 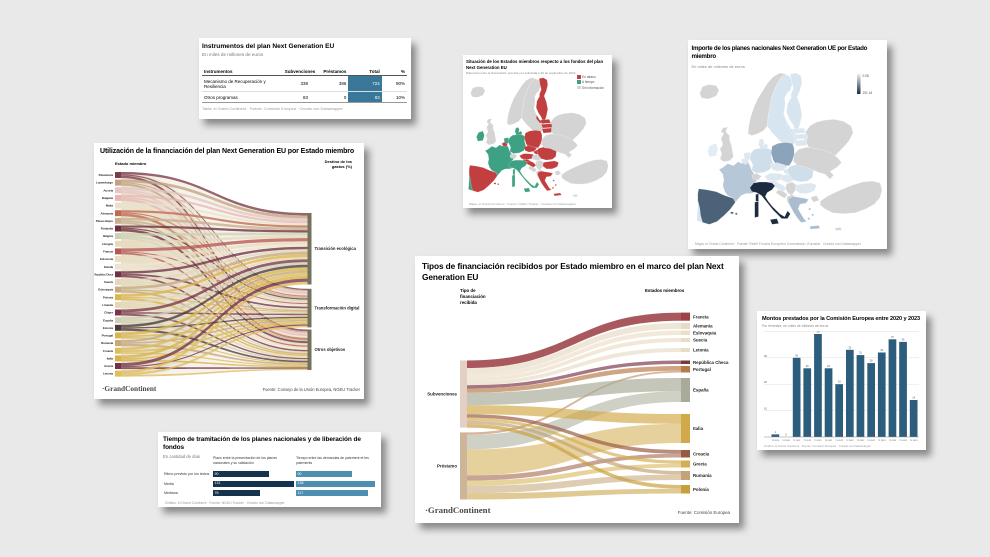 I want to click on svg-text: T1 2022, so click(x=839, y=441).